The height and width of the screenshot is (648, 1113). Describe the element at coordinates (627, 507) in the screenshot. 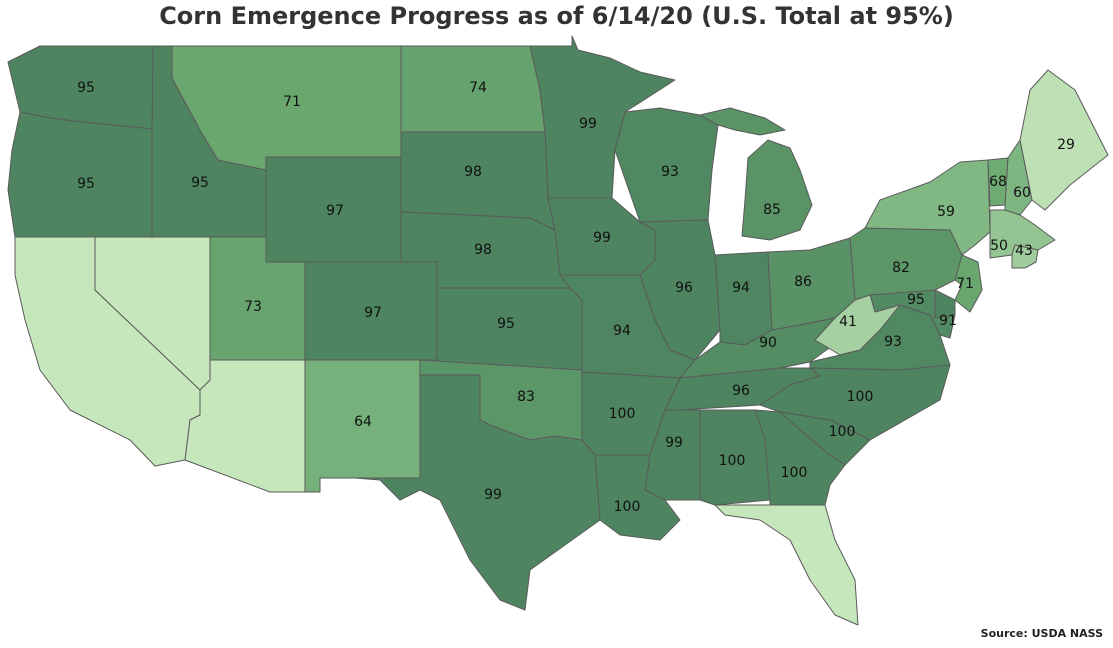

I see `state-label-la: 100` at that location.